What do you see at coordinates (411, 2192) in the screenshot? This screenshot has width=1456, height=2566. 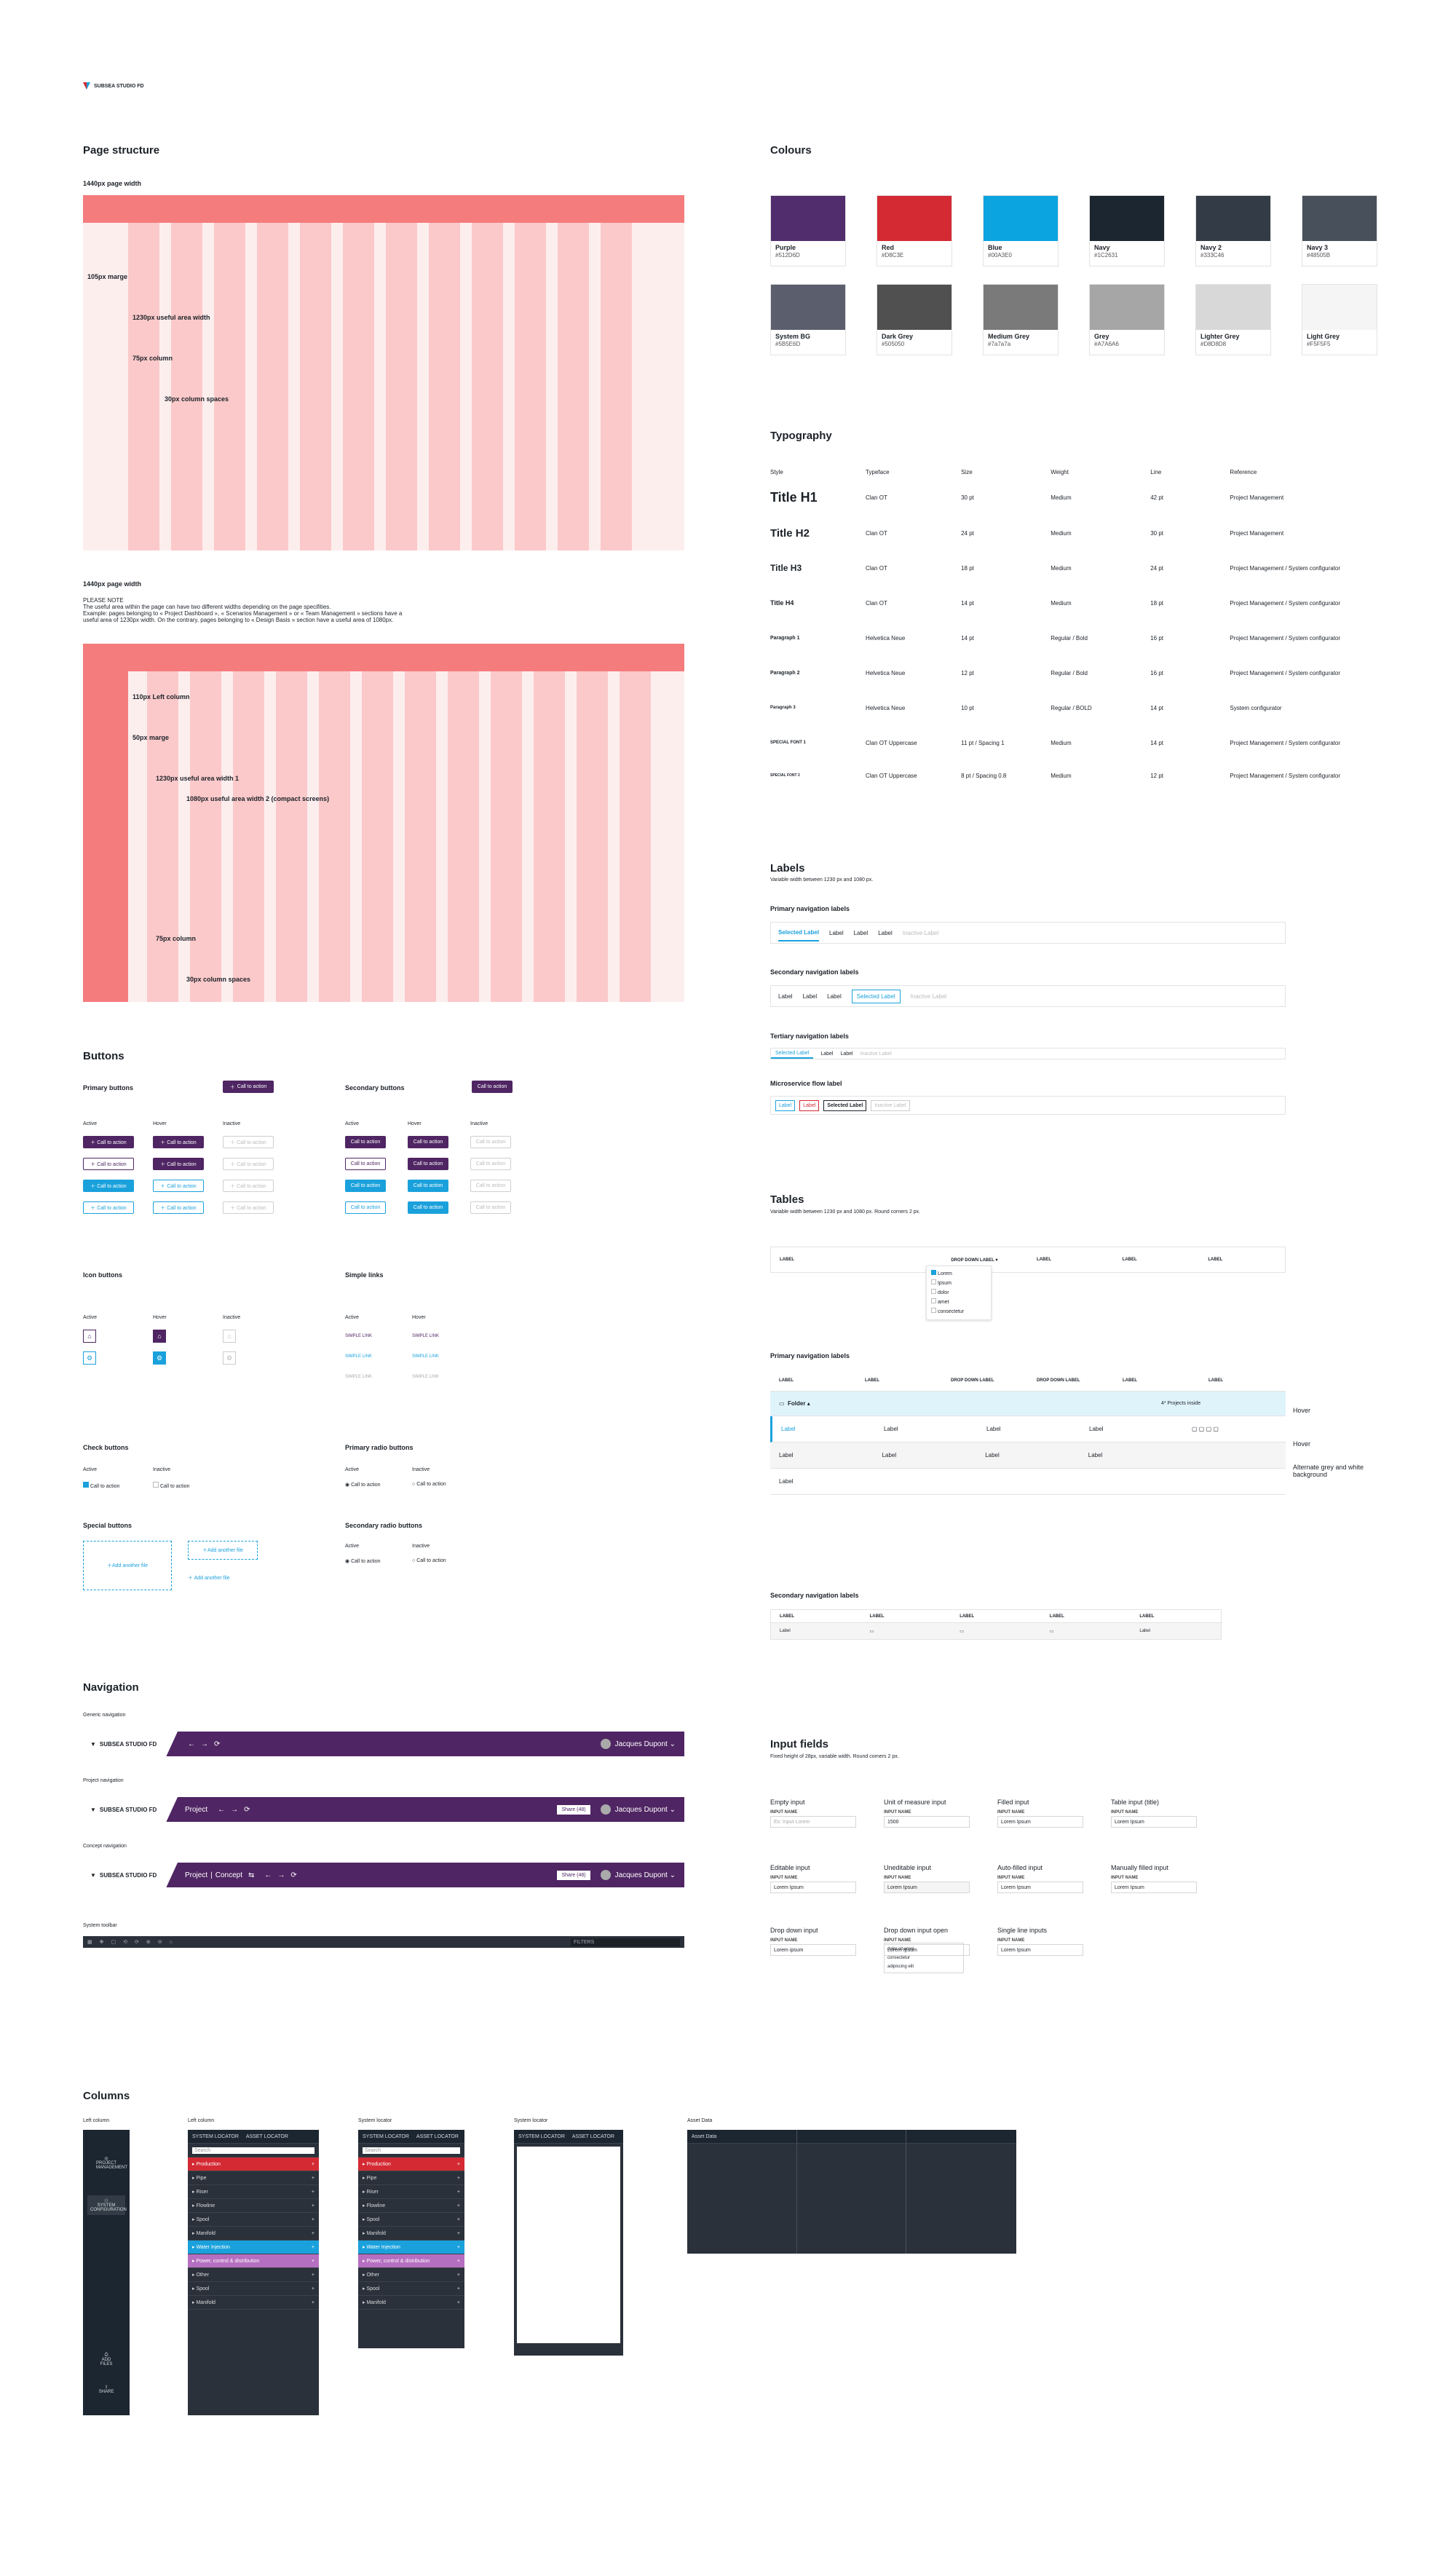 I see `locator-item: ▸ Riser +` at bounding box center [411, 2192].